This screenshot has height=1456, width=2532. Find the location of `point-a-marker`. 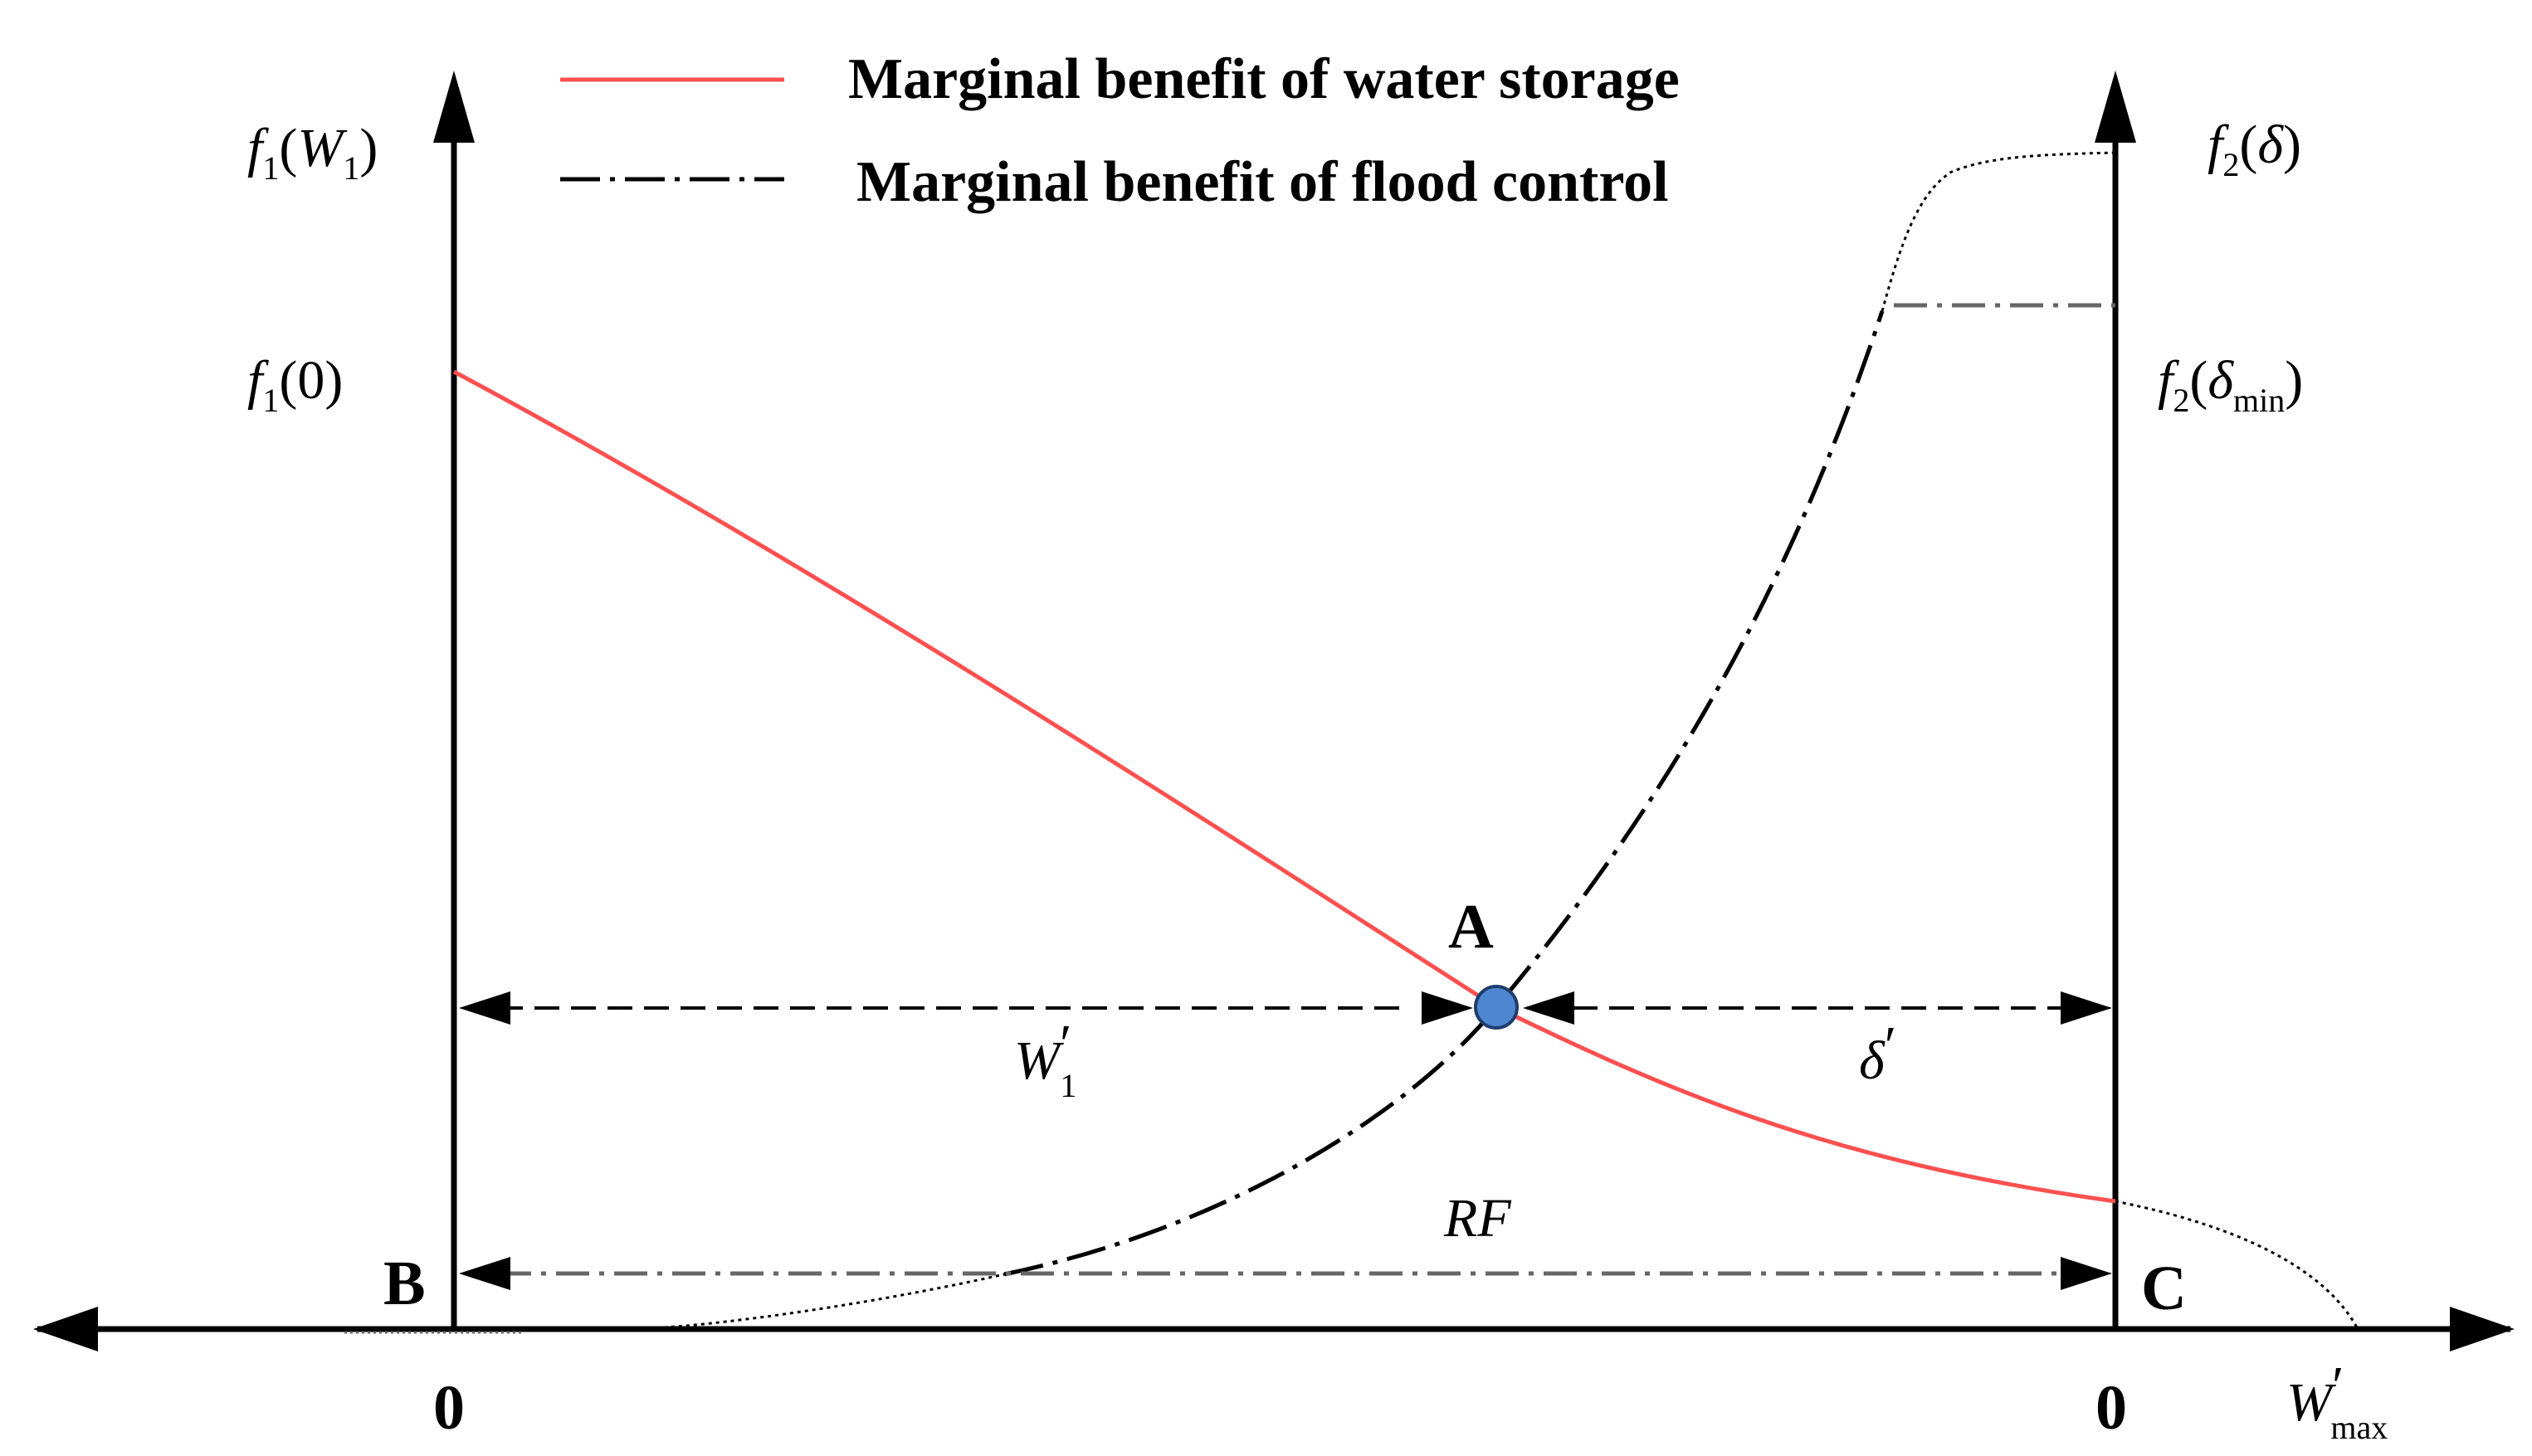

point-a-marker is located at coordinates (1497, 1007).